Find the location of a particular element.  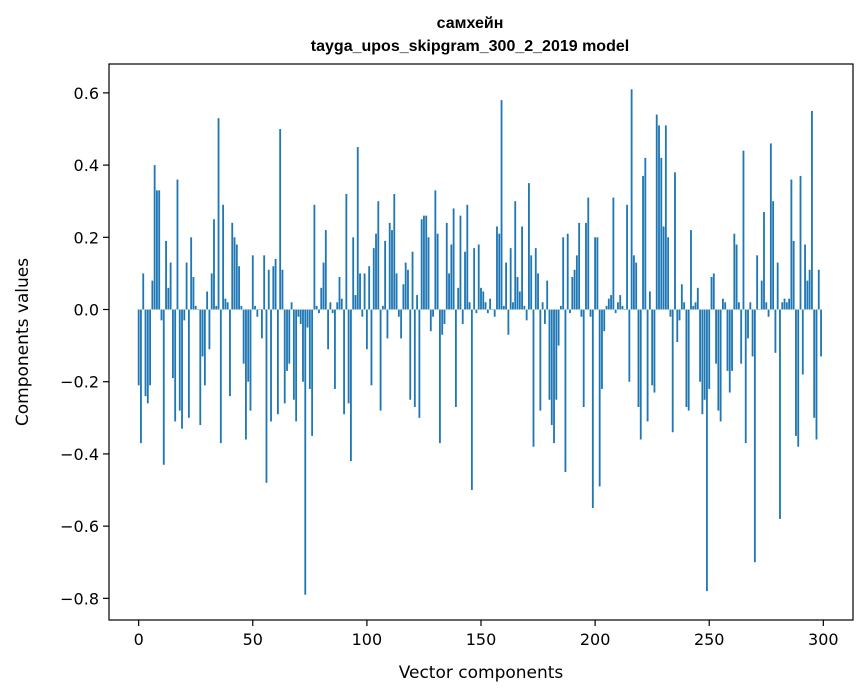

x-axis-label: Vector components is located at coordinates (481, 673).